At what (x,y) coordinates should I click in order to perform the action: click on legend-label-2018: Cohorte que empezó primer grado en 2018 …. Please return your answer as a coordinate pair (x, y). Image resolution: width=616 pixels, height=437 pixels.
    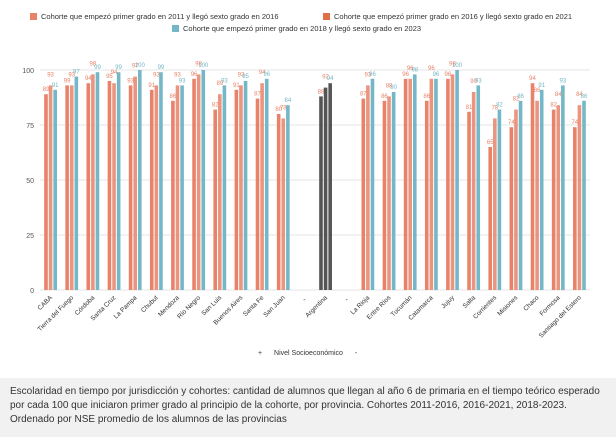
    Looking at the image, I should click on (302, 28).